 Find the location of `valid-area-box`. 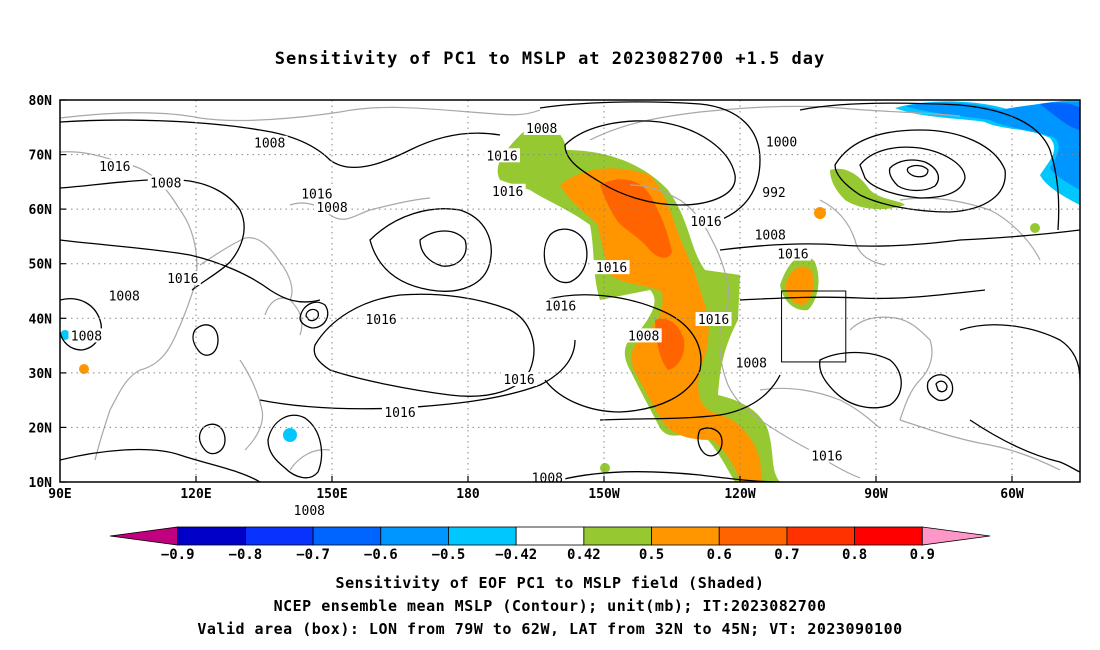

valid-area-box is located at coordinates (814, 326).